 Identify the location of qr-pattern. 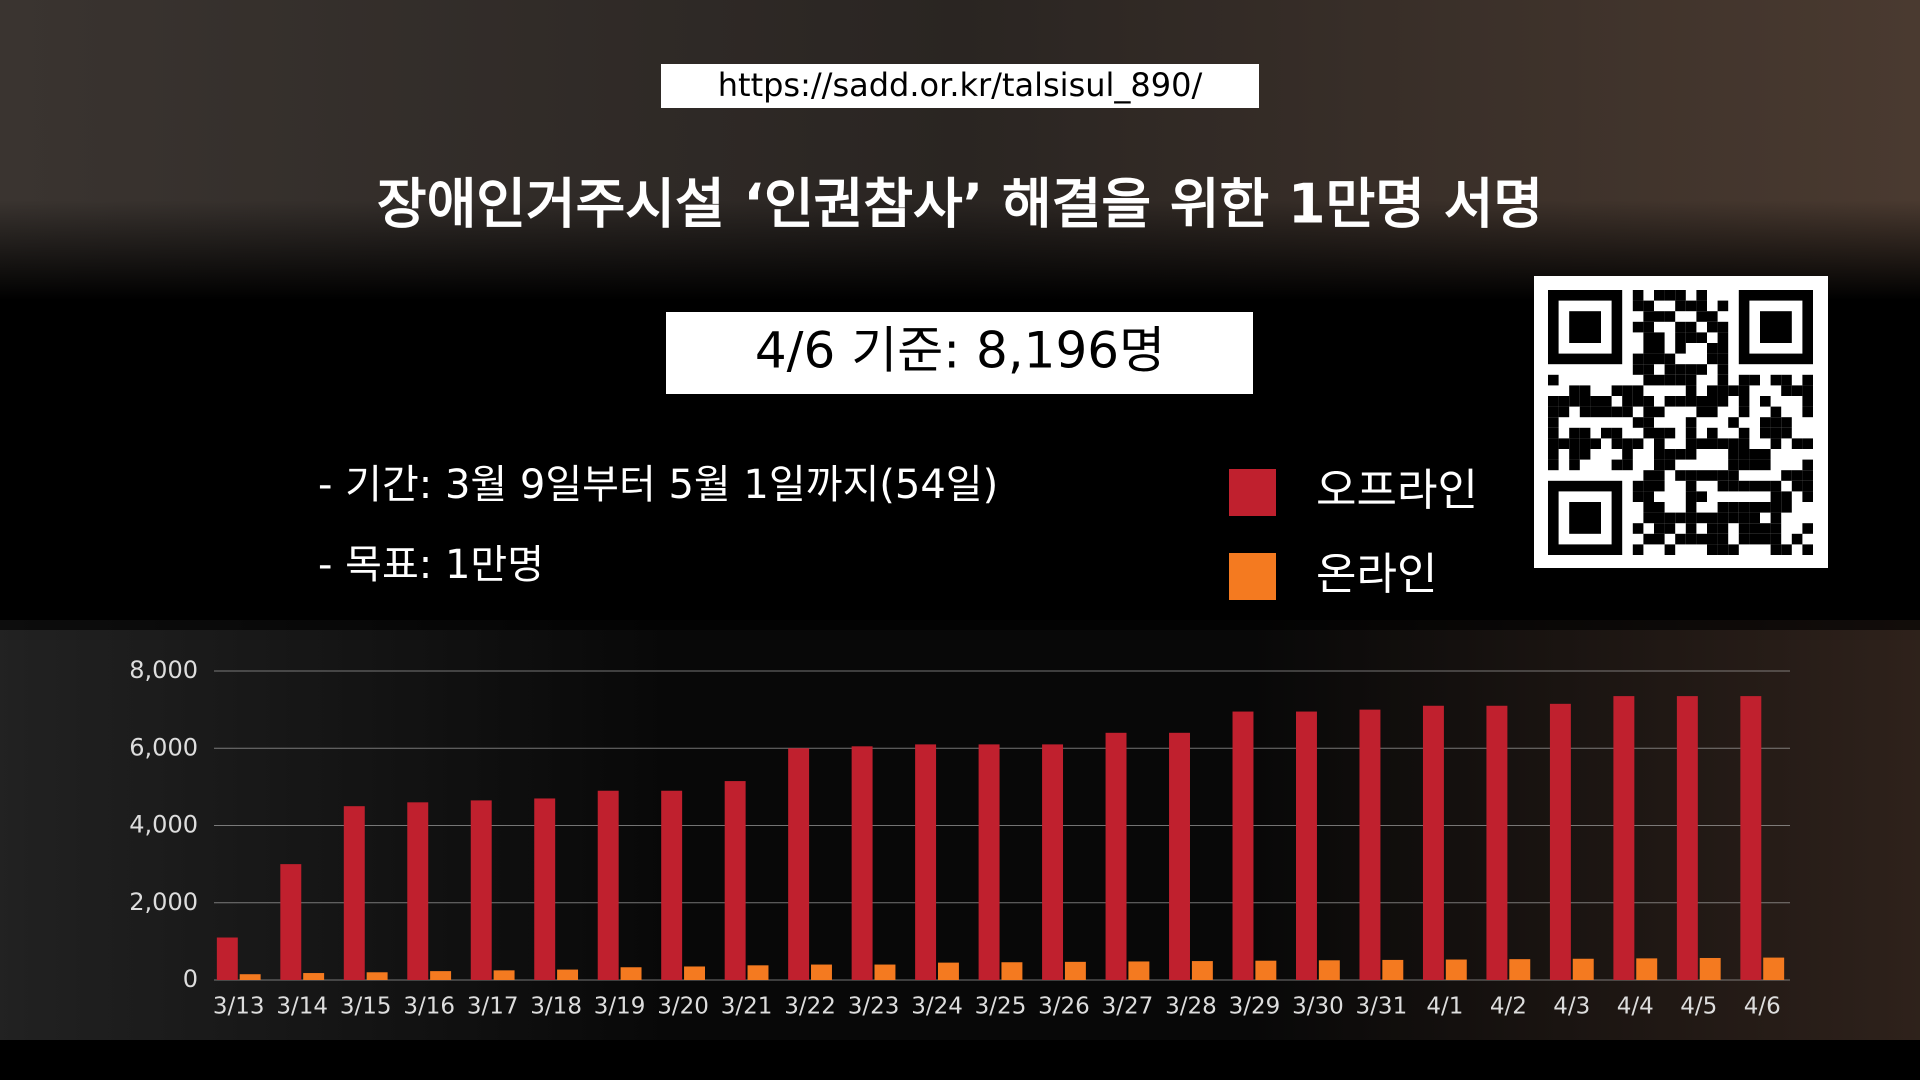
(1680, 422).